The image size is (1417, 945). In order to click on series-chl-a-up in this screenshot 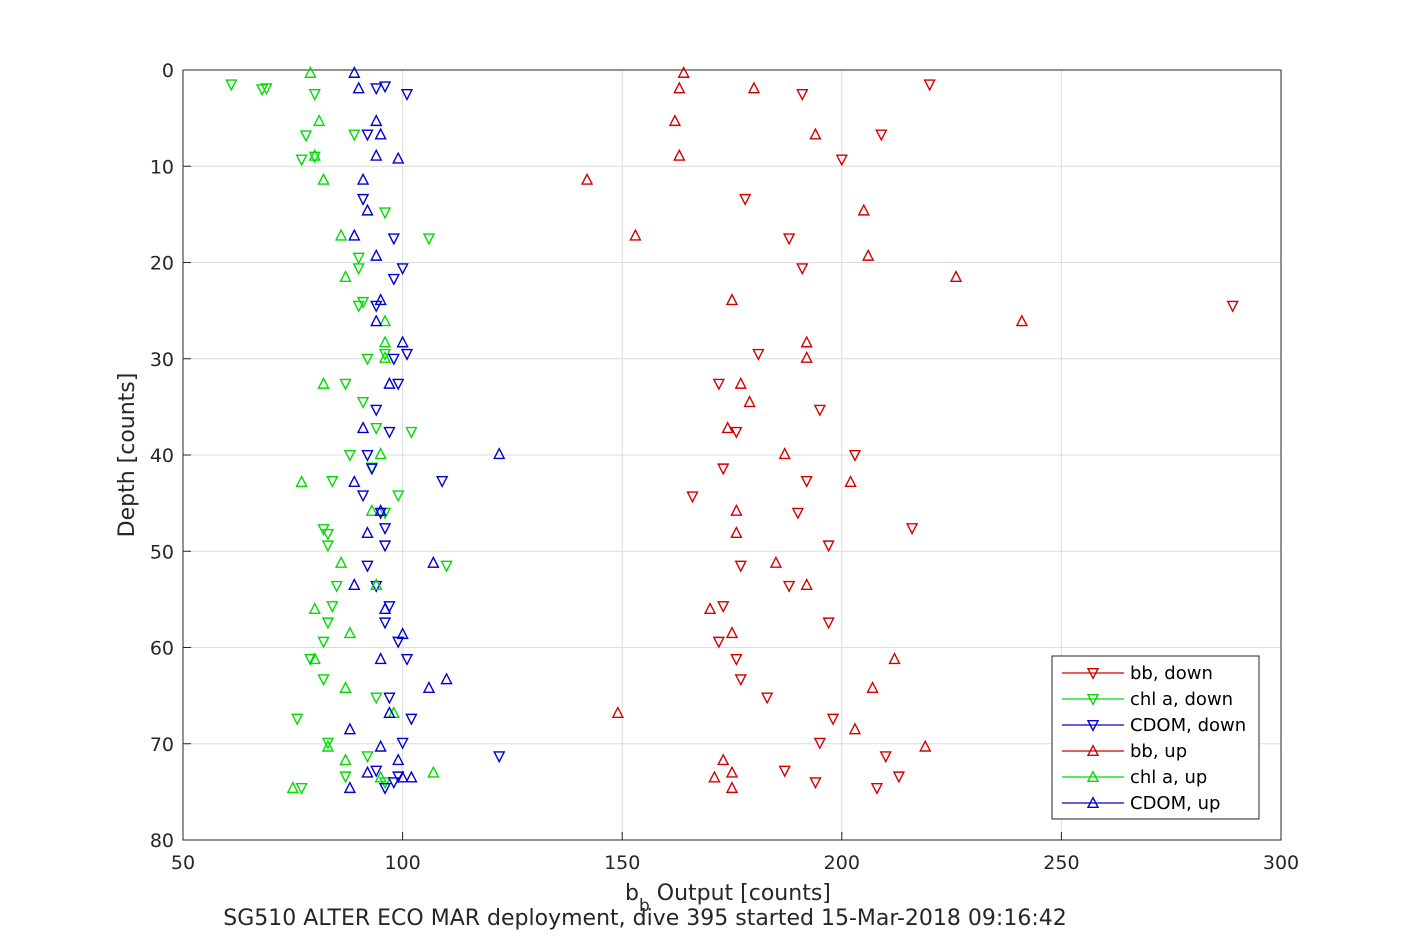, I will do `click(363, 430)`.